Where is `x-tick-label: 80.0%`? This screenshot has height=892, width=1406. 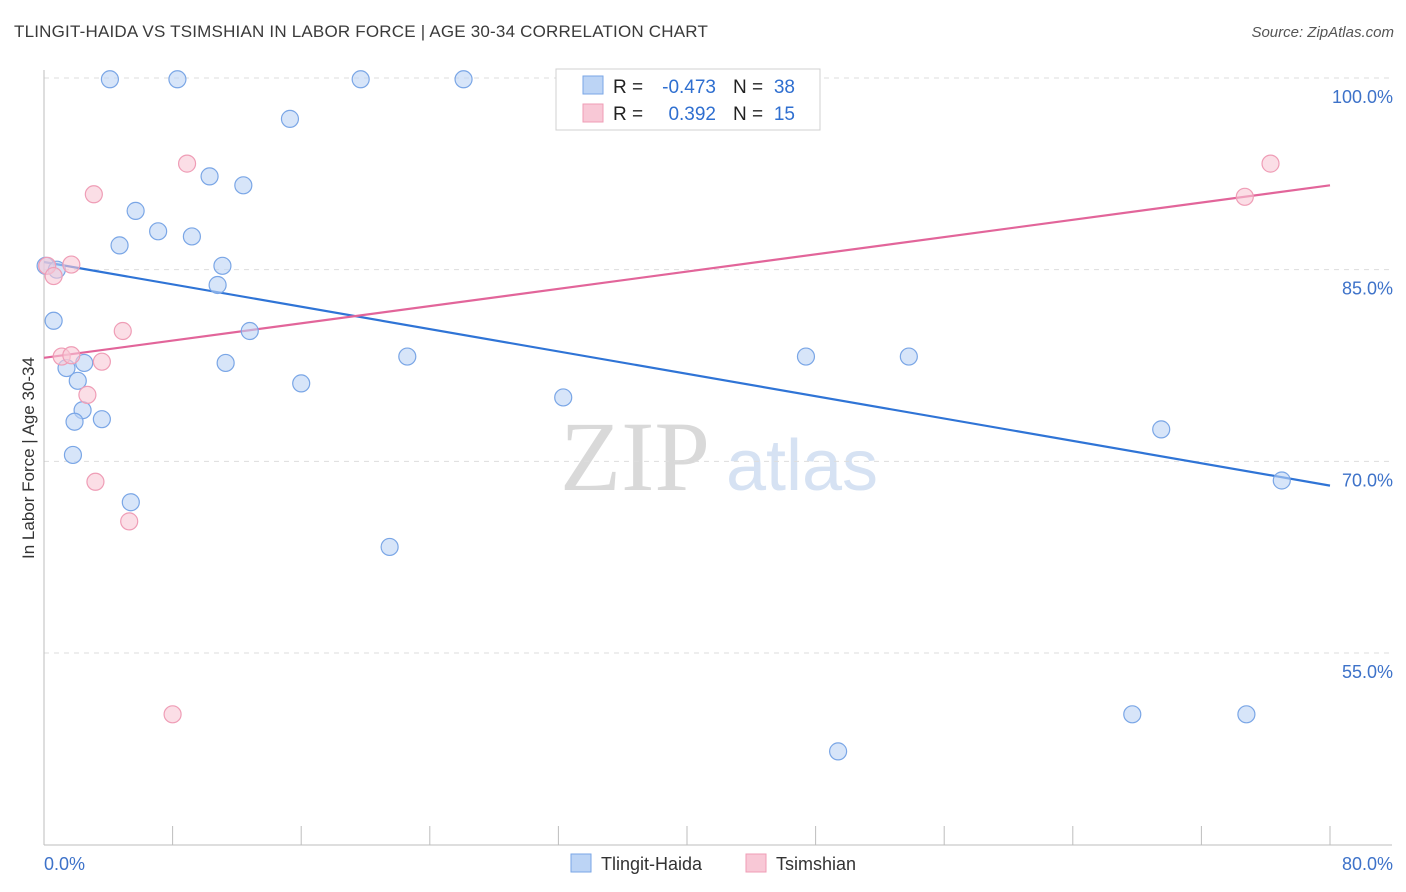
x-tick-label: 80.0% is located at coordinates (1367, 864).